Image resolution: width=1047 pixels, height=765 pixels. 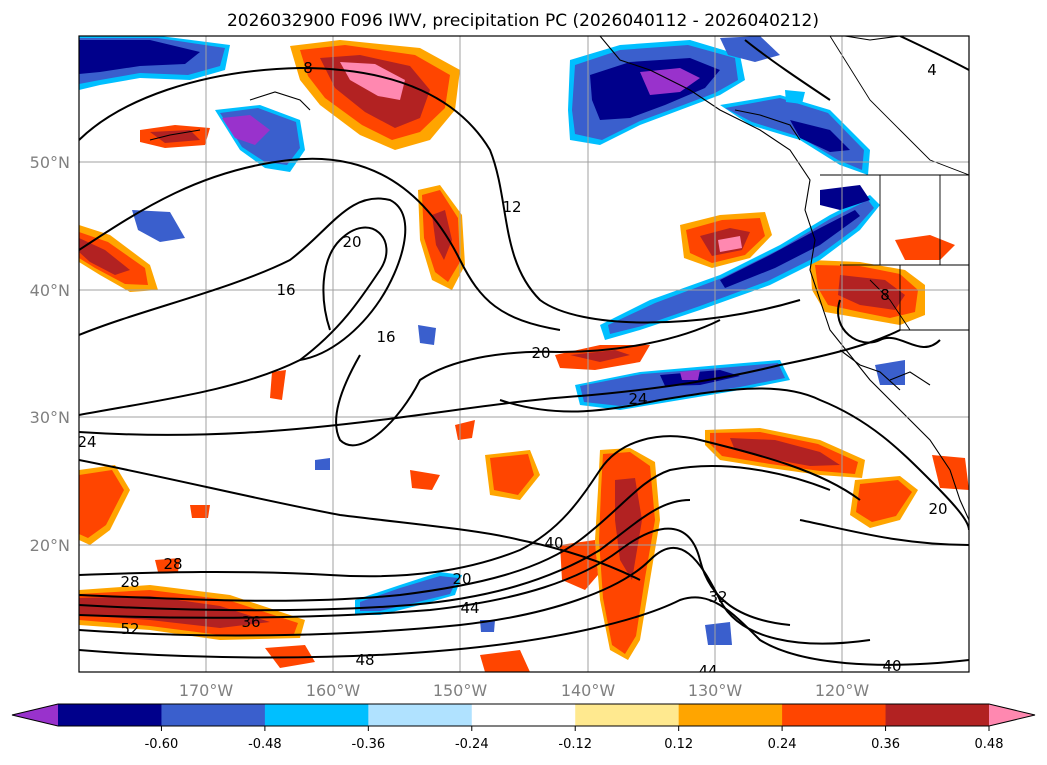 What do you see at coordinates (50, 417) in the screenshot?
I see `lat-label-30n: 30°N` at bounding box center [50, 417].